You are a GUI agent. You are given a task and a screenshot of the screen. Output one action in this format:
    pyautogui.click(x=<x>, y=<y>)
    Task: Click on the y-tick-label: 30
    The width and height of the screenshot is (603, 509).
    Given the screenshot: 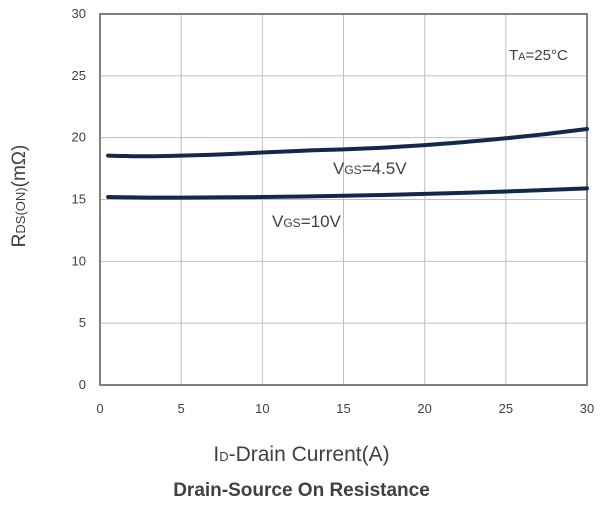 What is the action you would take?
    pyautogui.click(x=79, y=13)
    